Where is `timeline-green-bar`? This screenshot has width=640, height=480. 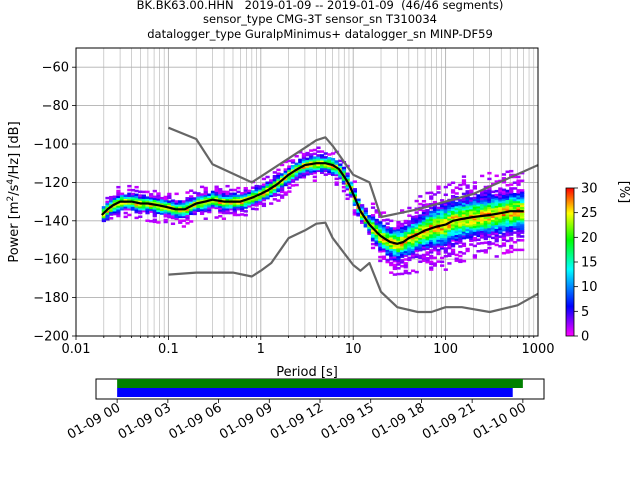 timeline-green-bar is located at coordinates (320, 383).